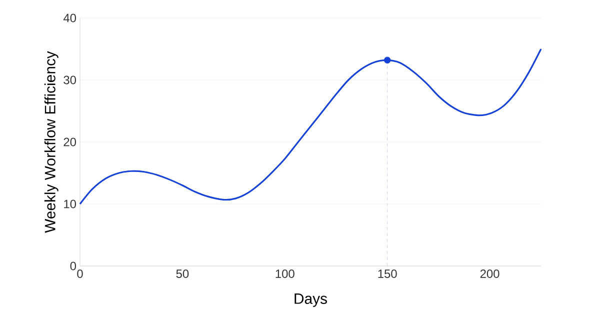 This screenshot has height=335, width=595. What do you see at coordinates (490, 274) in the screenshot?
I see `x-tick-label: 200` at bounding box center [490, 274].